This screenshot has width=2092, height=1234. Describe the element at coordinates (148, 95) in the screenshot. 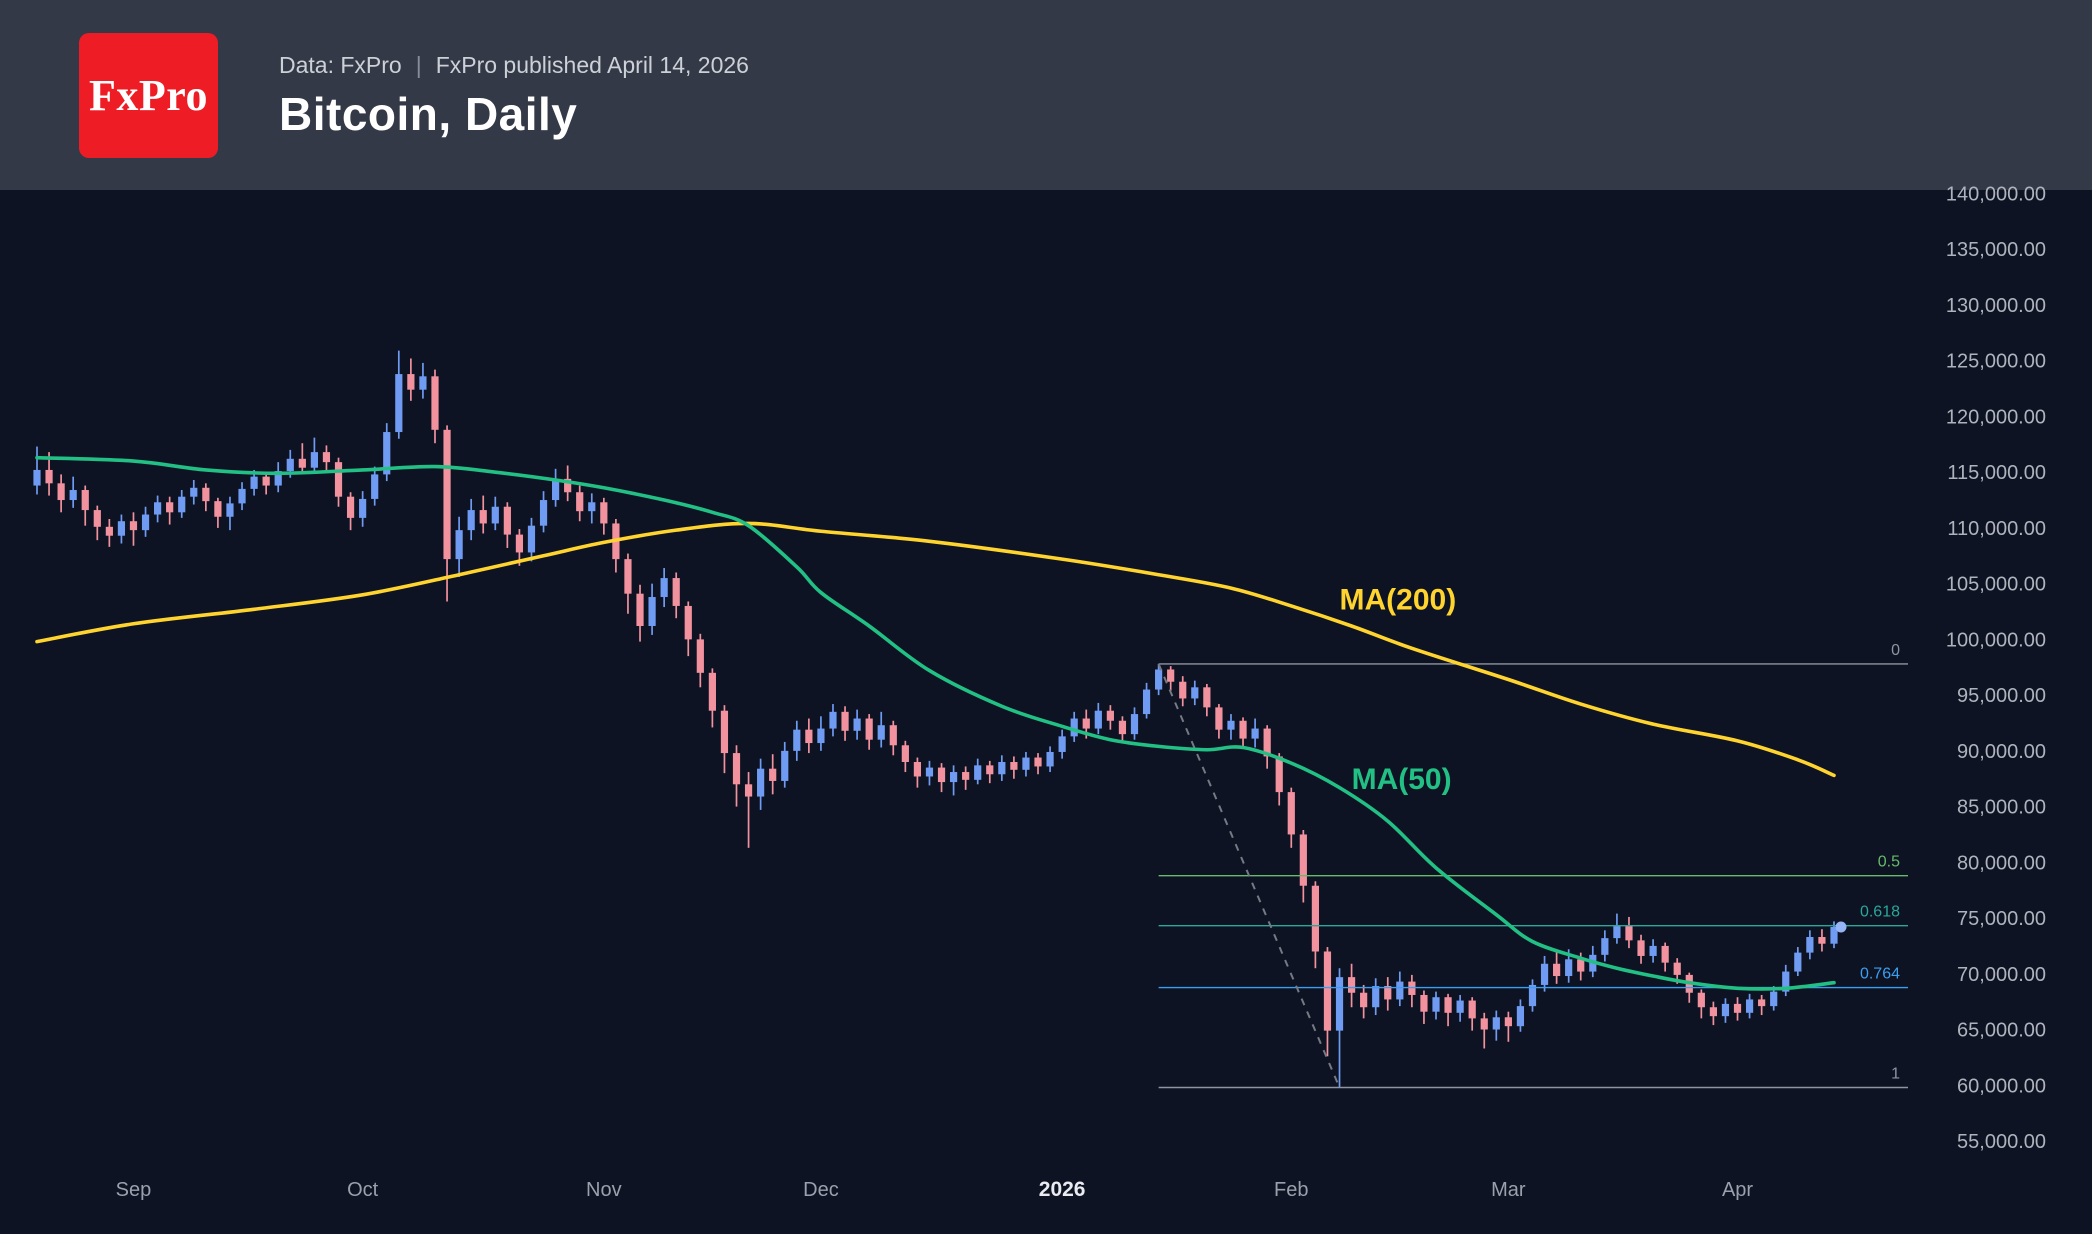

I see `fxpro-logo-text: FxPro` at that location.